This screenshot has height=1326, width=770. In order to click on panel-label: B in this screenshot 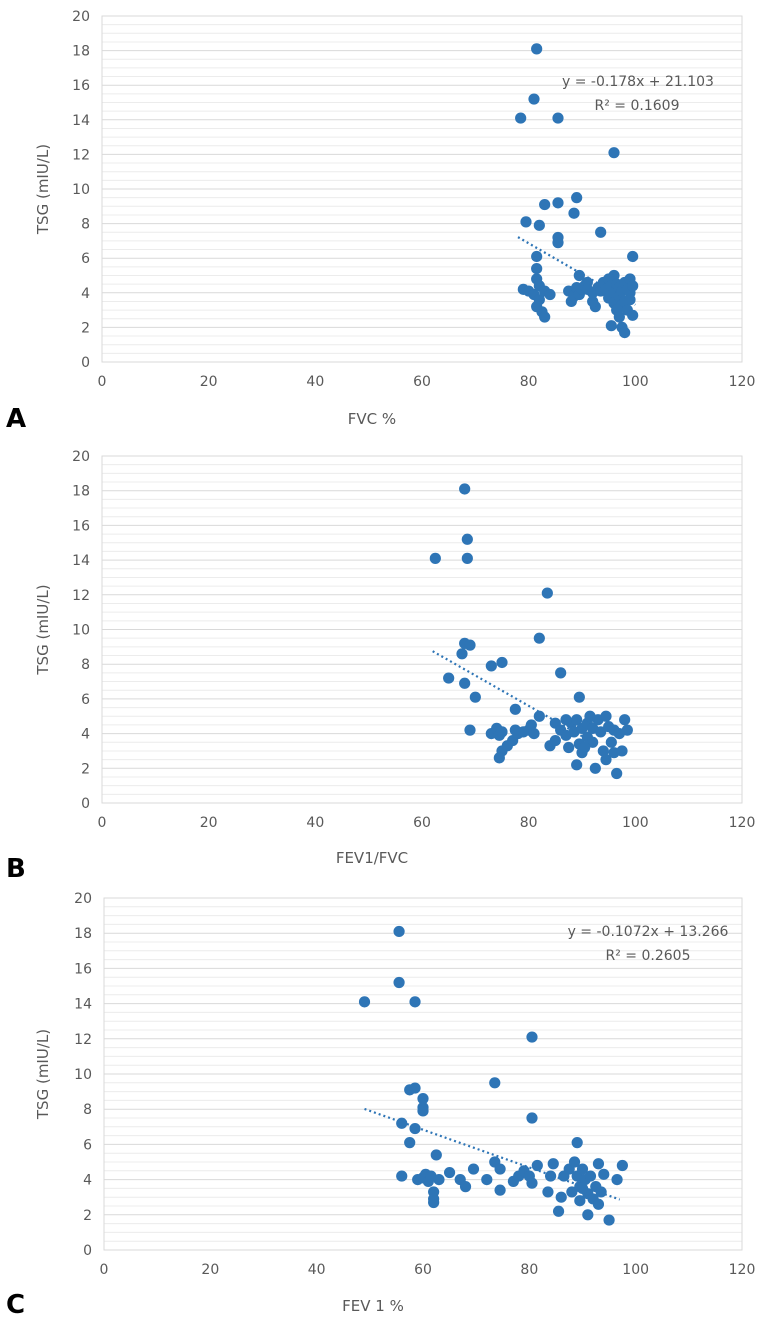, I will do `click(16, 869)`.